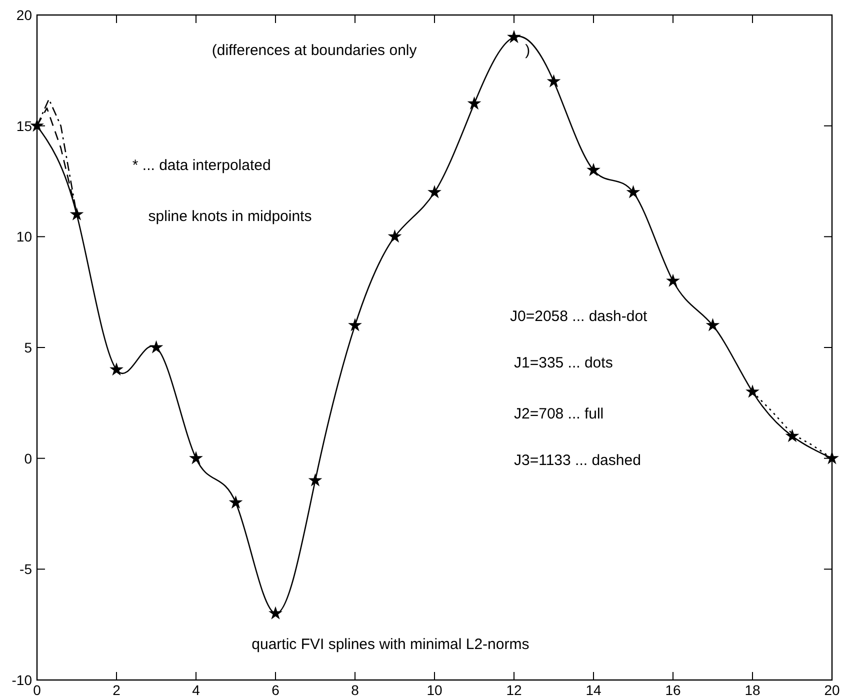  Describe the element at coordinates (24, 126) in the screenshot. I see `y-tick-label: 15` at that location.